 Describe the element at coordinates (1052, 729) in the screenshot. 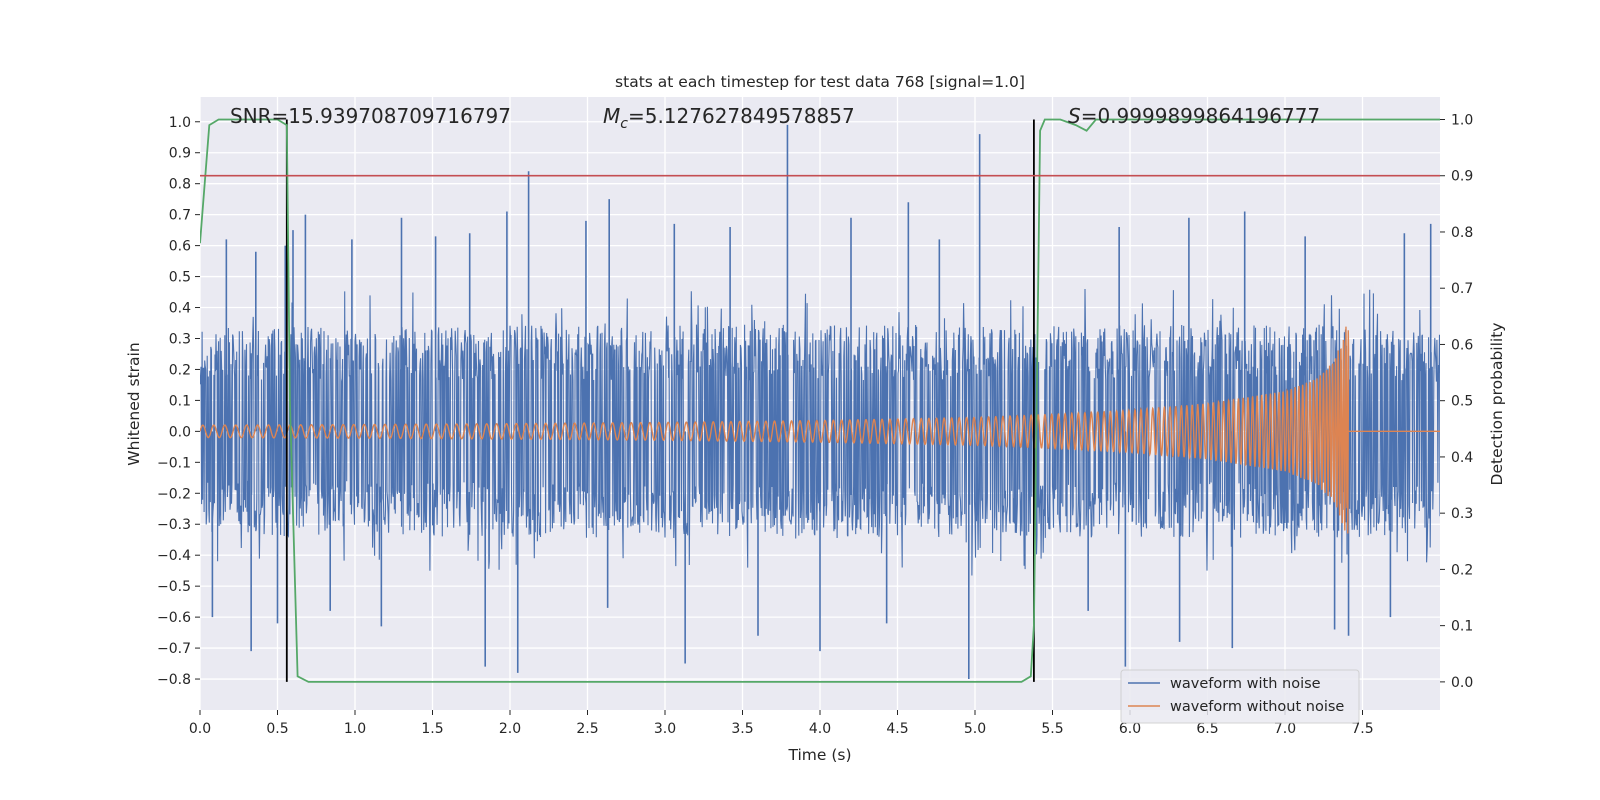

I see `x-tick-label: 5.5` at that location.